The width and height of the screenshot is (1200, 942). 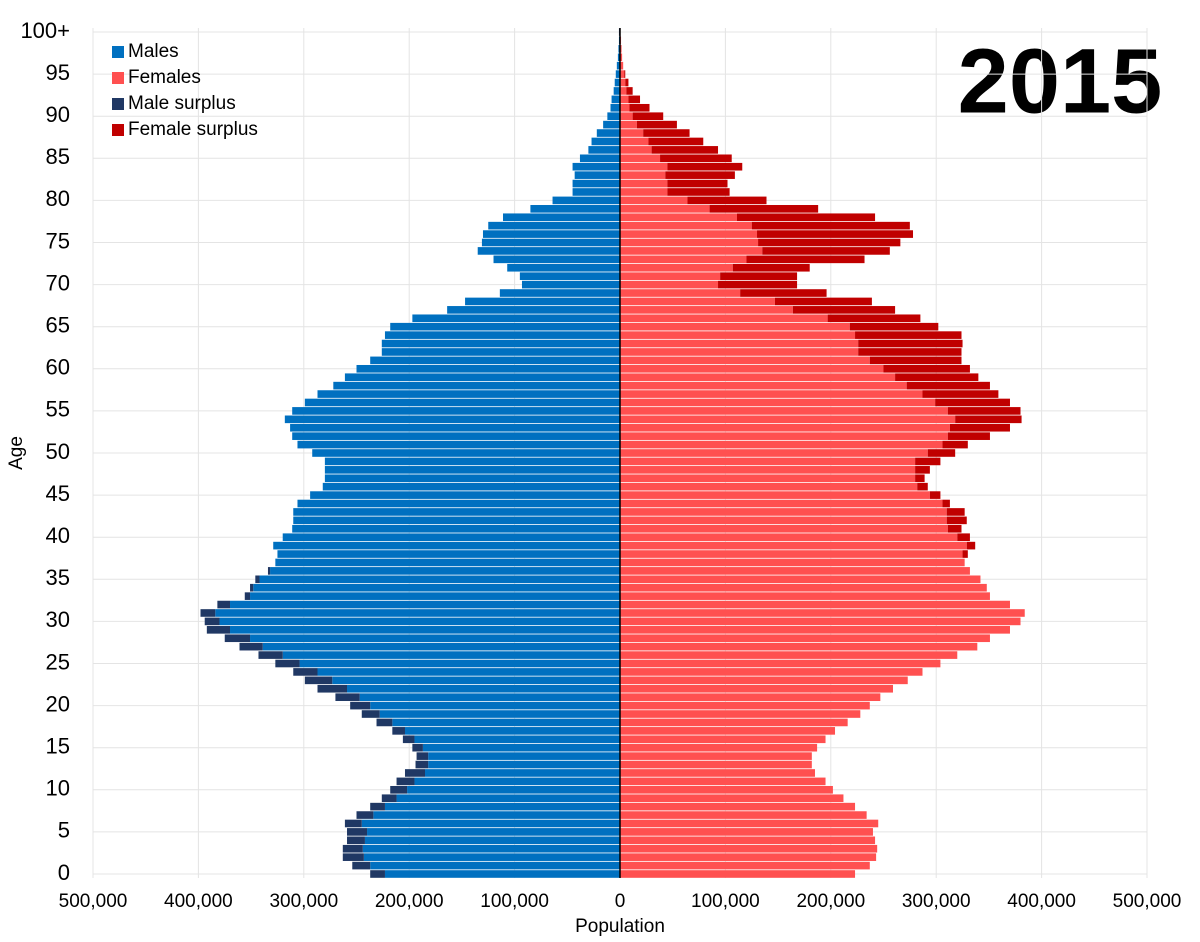 I want to click on y-tick-label: 15, so click(x=58, y=746).